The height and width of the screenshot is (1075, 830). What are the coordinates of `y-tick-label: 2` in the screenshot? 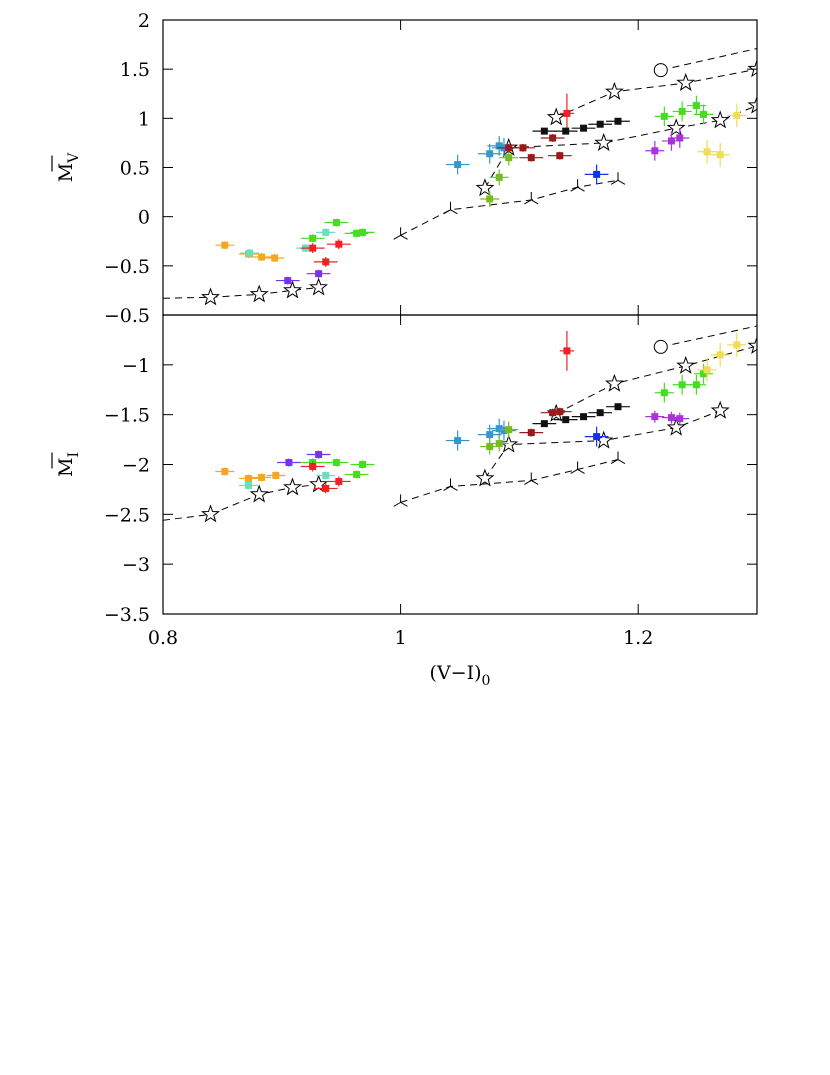 It's located at (144, 21).